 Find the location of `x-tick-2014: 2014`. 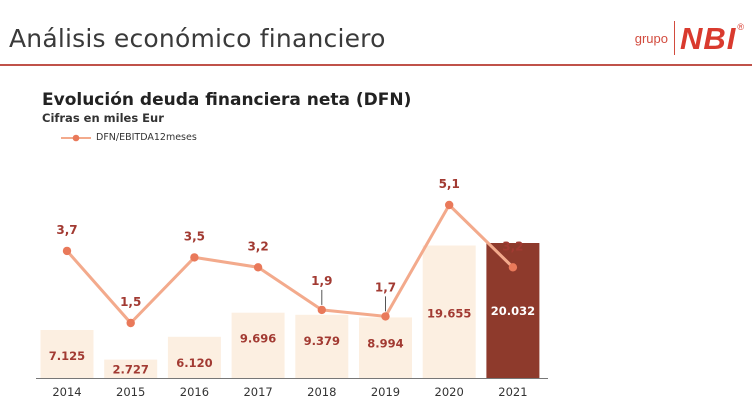

x-tick-2014: 2014 is located at coordinates (66, 392).